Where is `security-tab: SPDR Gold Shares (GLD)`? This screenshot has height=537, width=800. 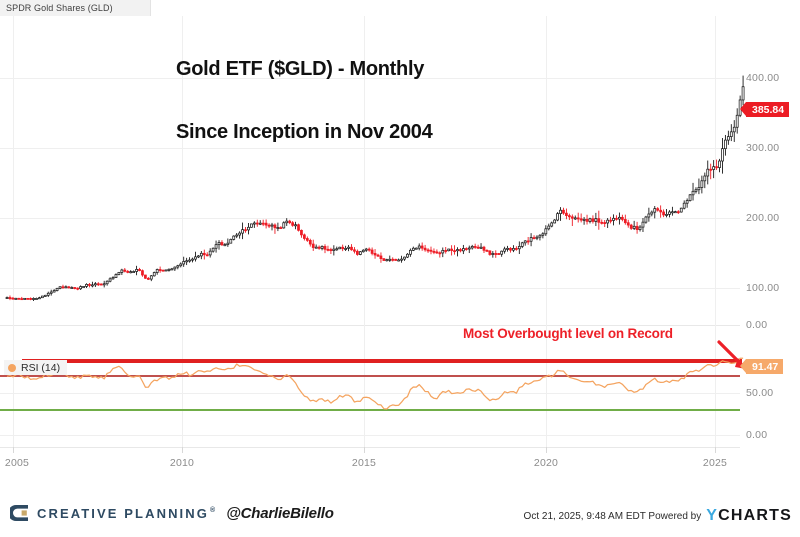 security-tab: SPDR Gold Shares (GLD) is located at coordinates (75, 8).